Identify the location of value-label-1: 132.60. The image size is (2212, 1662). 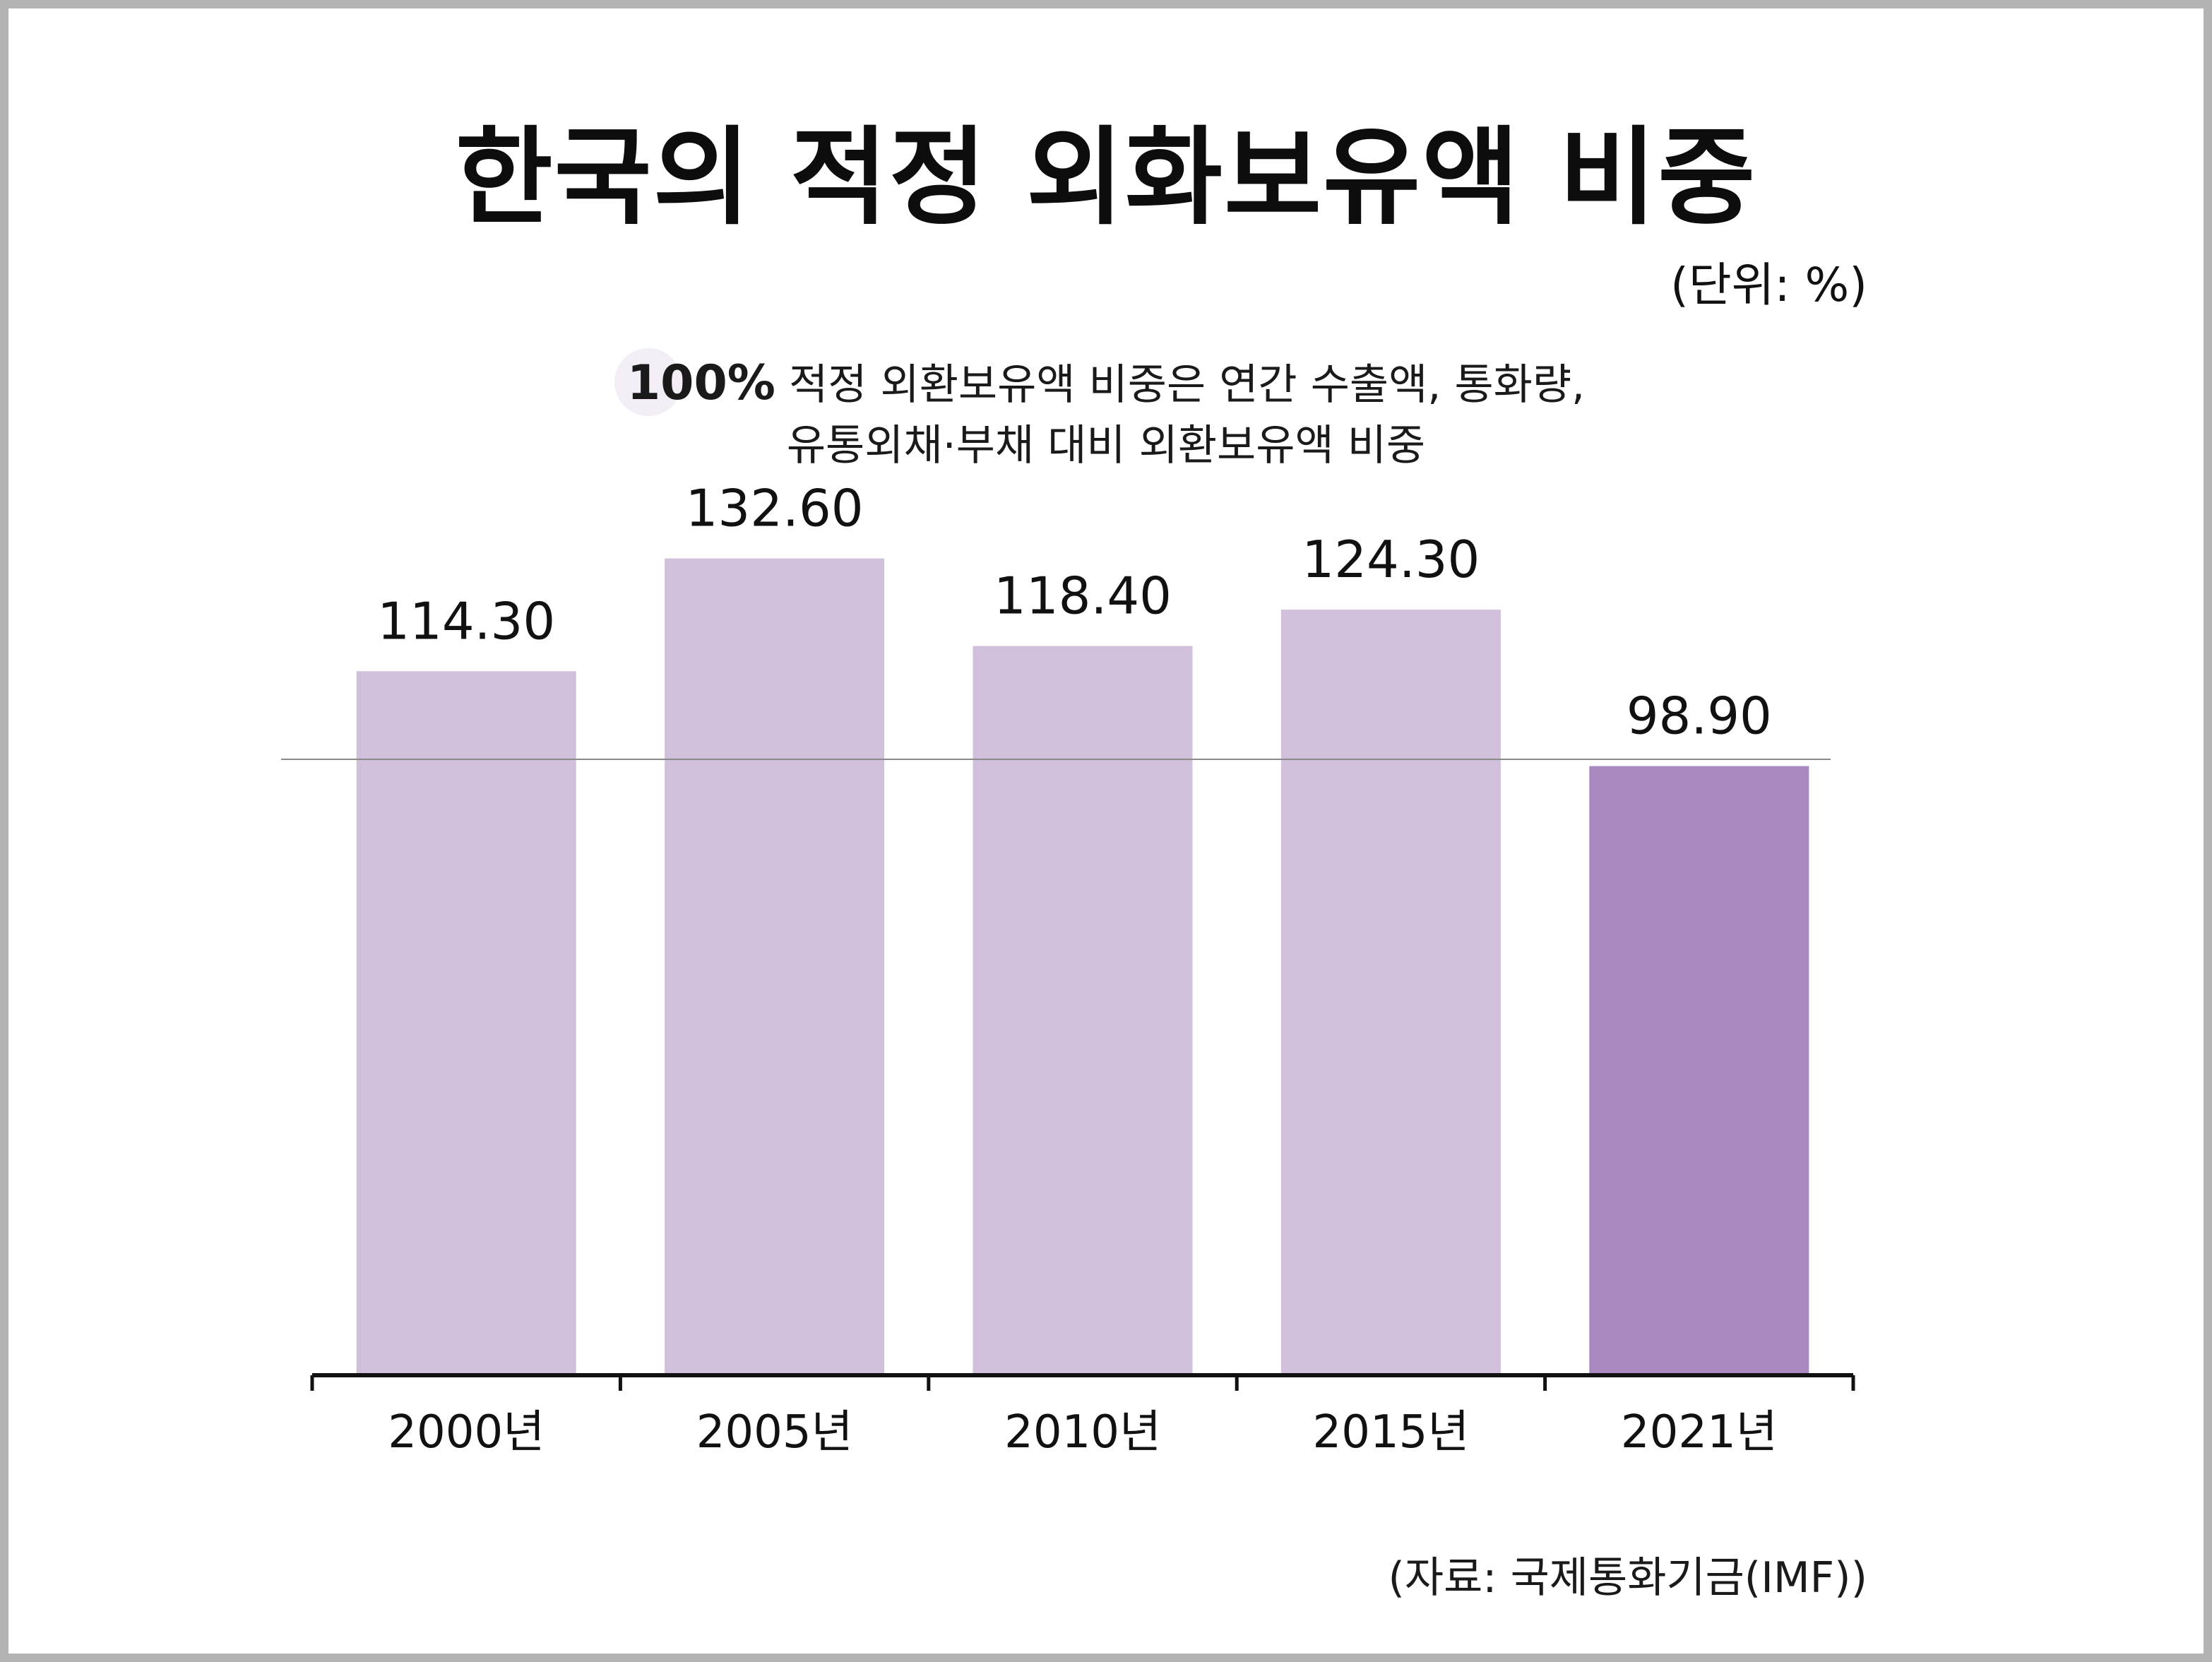
(775, 509).